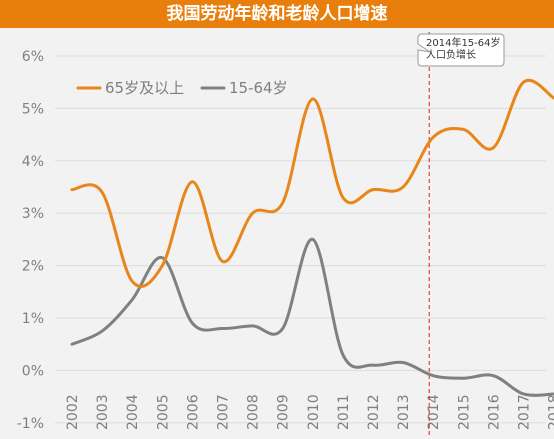 This screenshot has height=439, width=554. I want to click on annotation-box, so click(461, 50).